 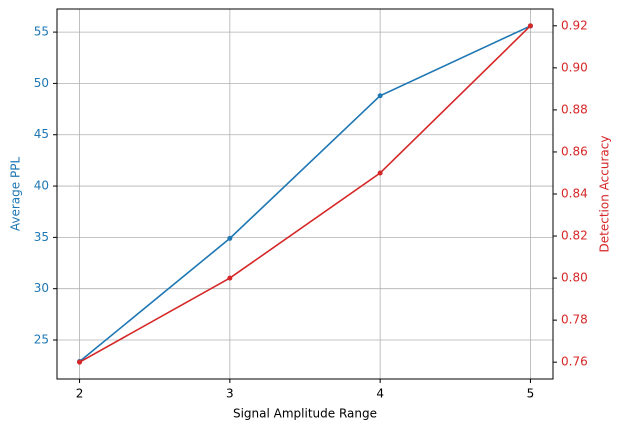 I want to click on y-tick-label: 25, so click(x=41, y=339).